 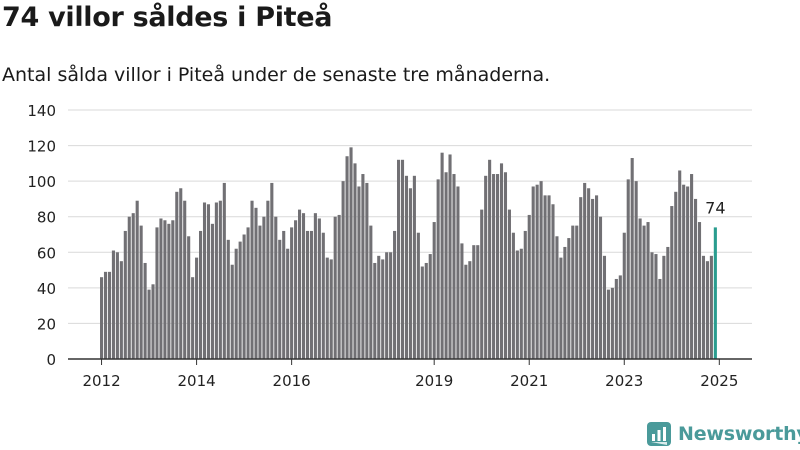 I want to click on y-tick-label: 20, so click(x=46, y=324).